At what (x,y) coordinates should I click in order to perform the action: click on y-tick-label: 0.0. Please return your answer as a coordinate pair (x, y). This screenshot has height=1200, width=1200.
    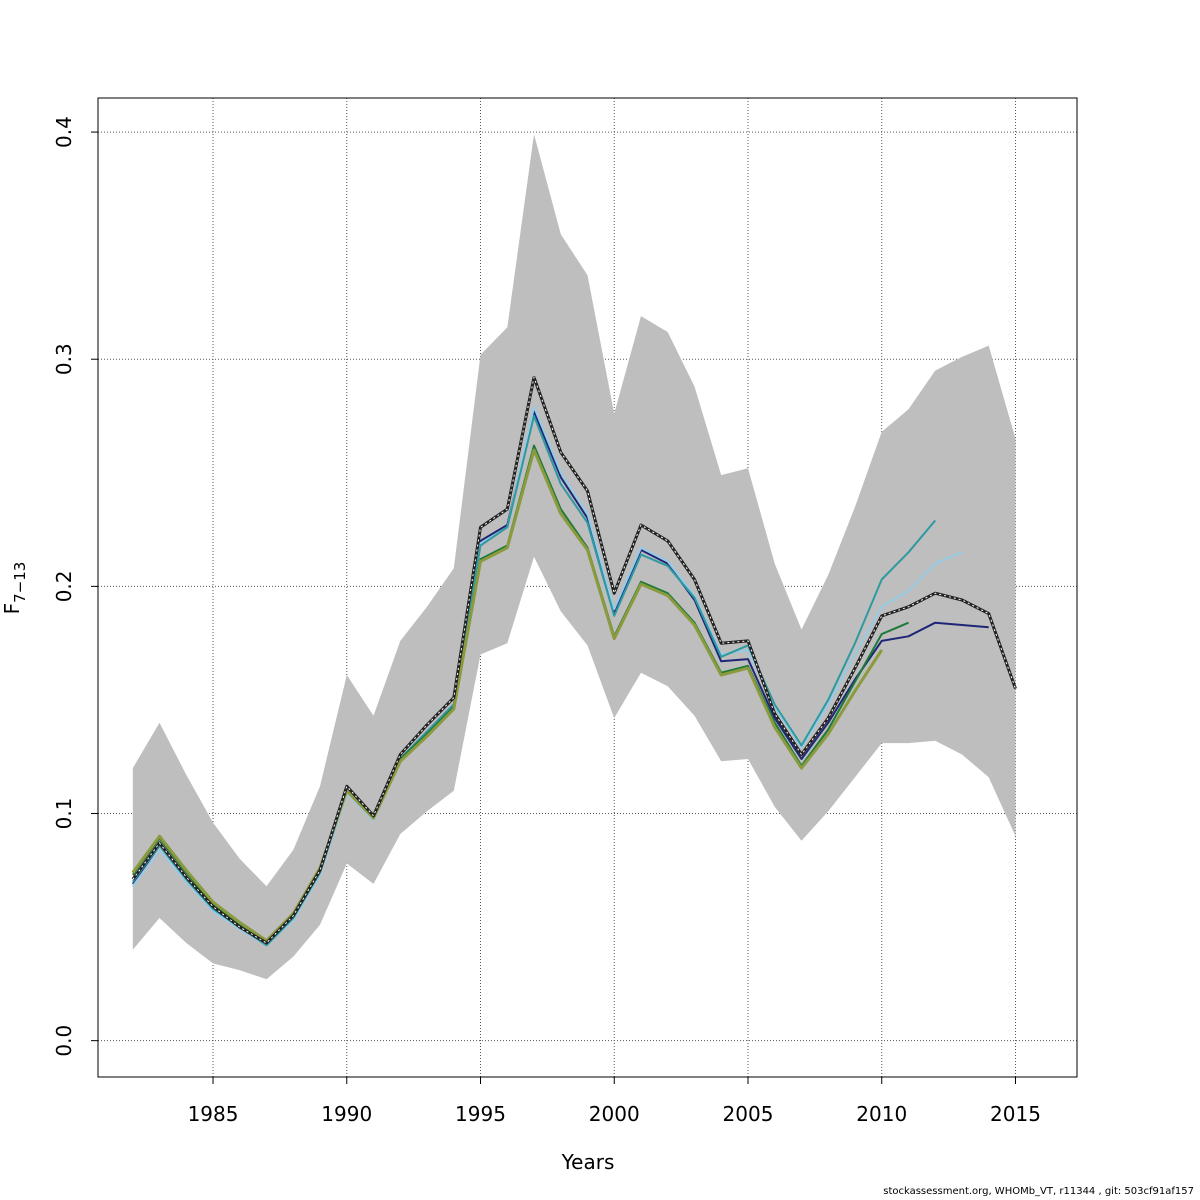
    Looking at the image, I should click on (64, 1041).